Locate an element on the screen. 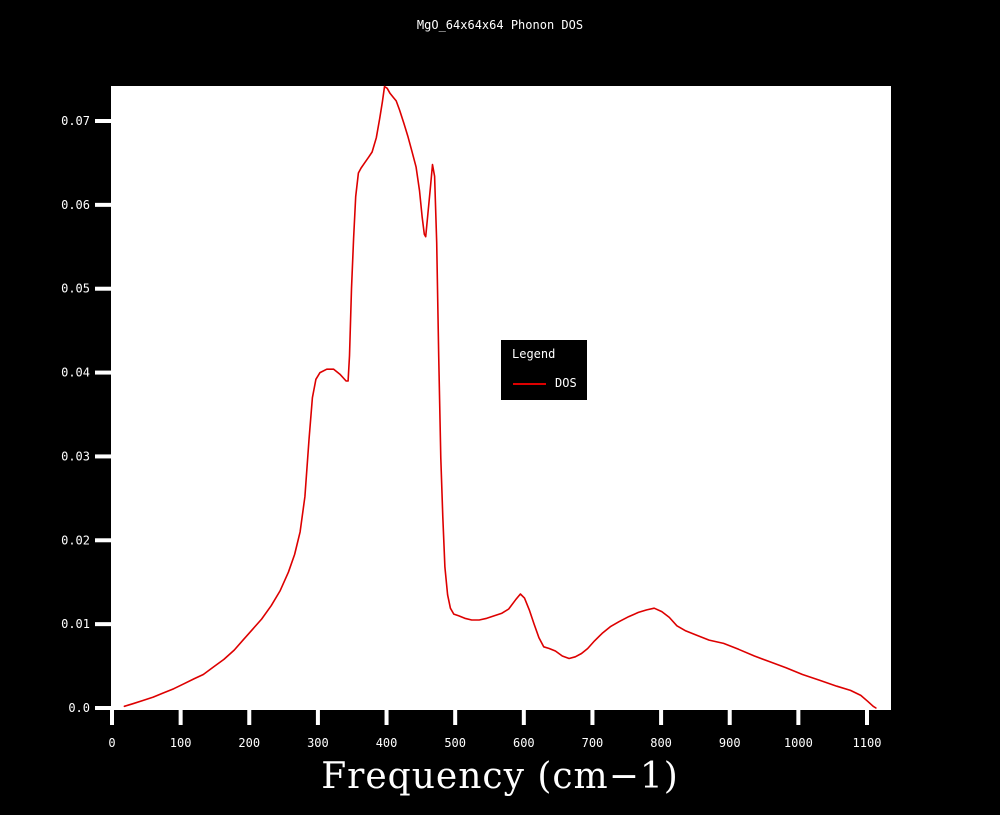 This screenshot has width=1000, height=815. x-tick-label: 900 is located at coordinates (730, 743).